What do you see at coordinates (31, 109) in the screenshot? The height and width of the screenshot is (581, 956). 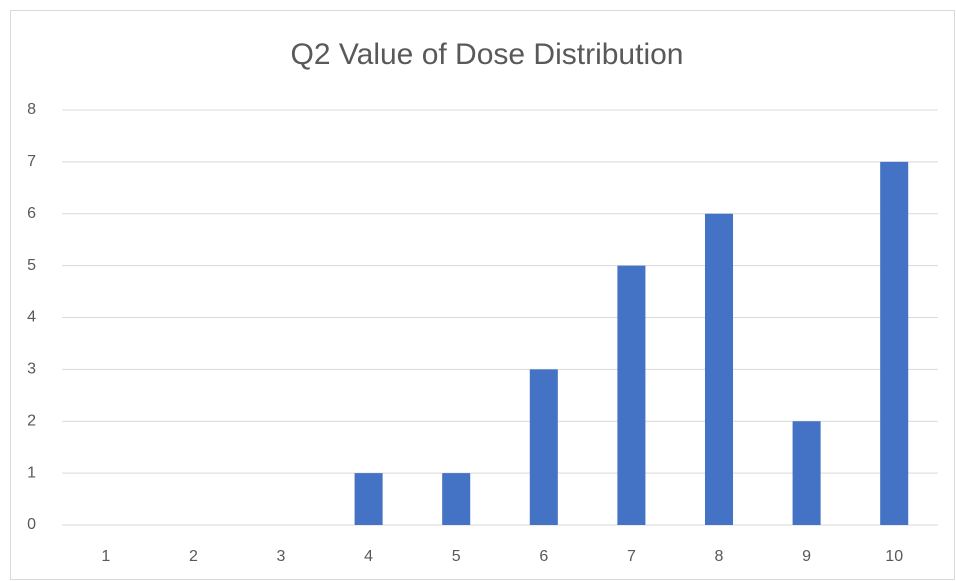 I see `y-tick-label: 8` at bounding box center [31, 109].